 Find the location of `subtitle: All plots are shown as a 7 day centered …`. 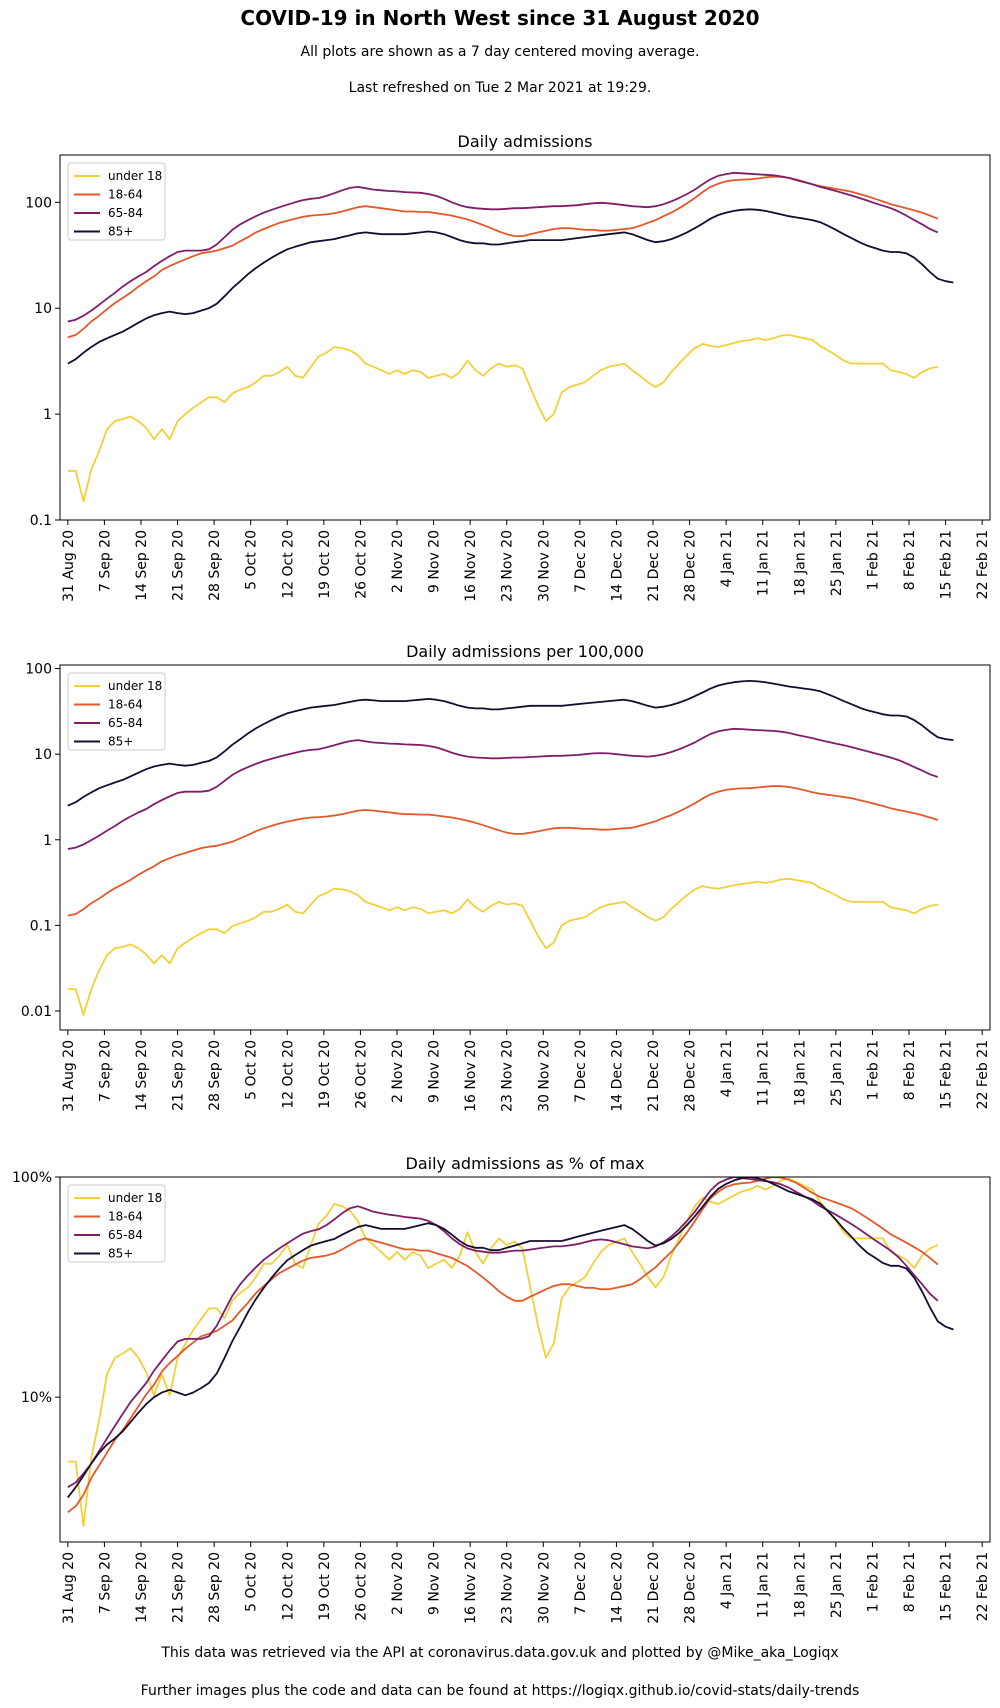

subtitle: All plots are shown as a 7 day centered … is located at coordinates (500, 52).